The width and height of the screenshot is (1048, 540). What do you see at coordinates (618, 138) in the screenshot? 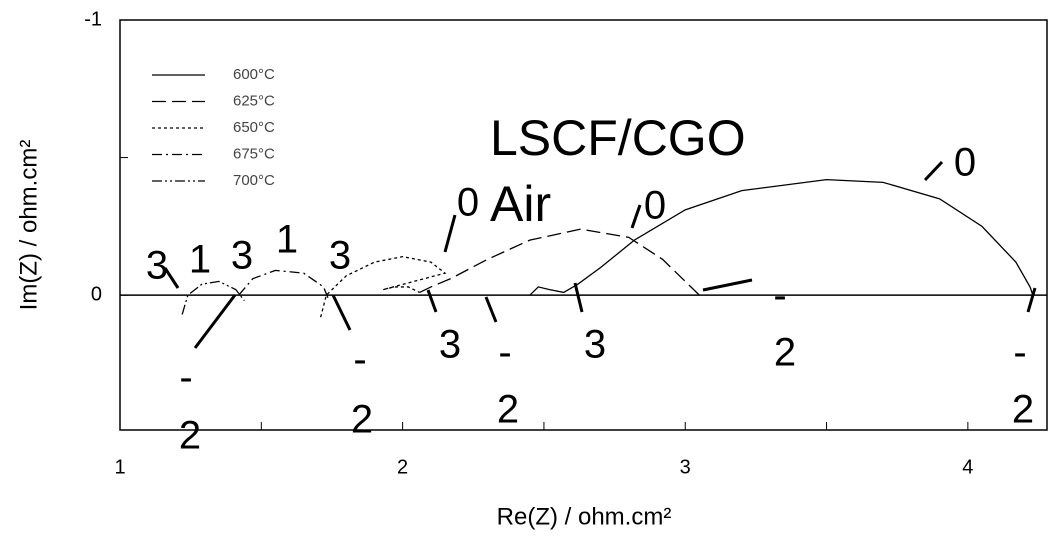
I see `annotation: LSCF/CGO` at bounding box center [618, 138].